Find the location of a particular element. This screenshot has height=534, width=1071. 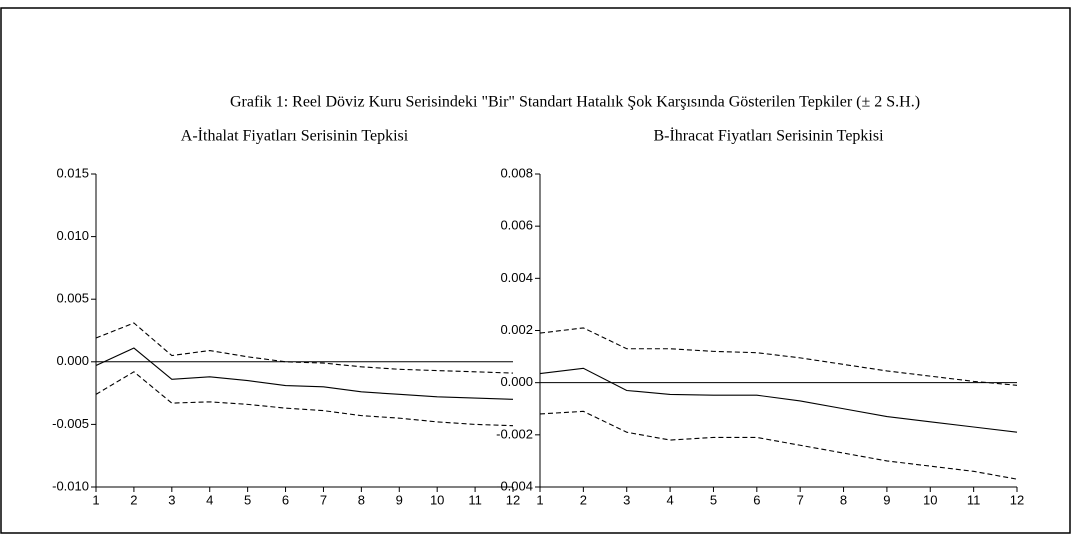

y-tick-label: -0.004 is located at coordinates (514, 485).